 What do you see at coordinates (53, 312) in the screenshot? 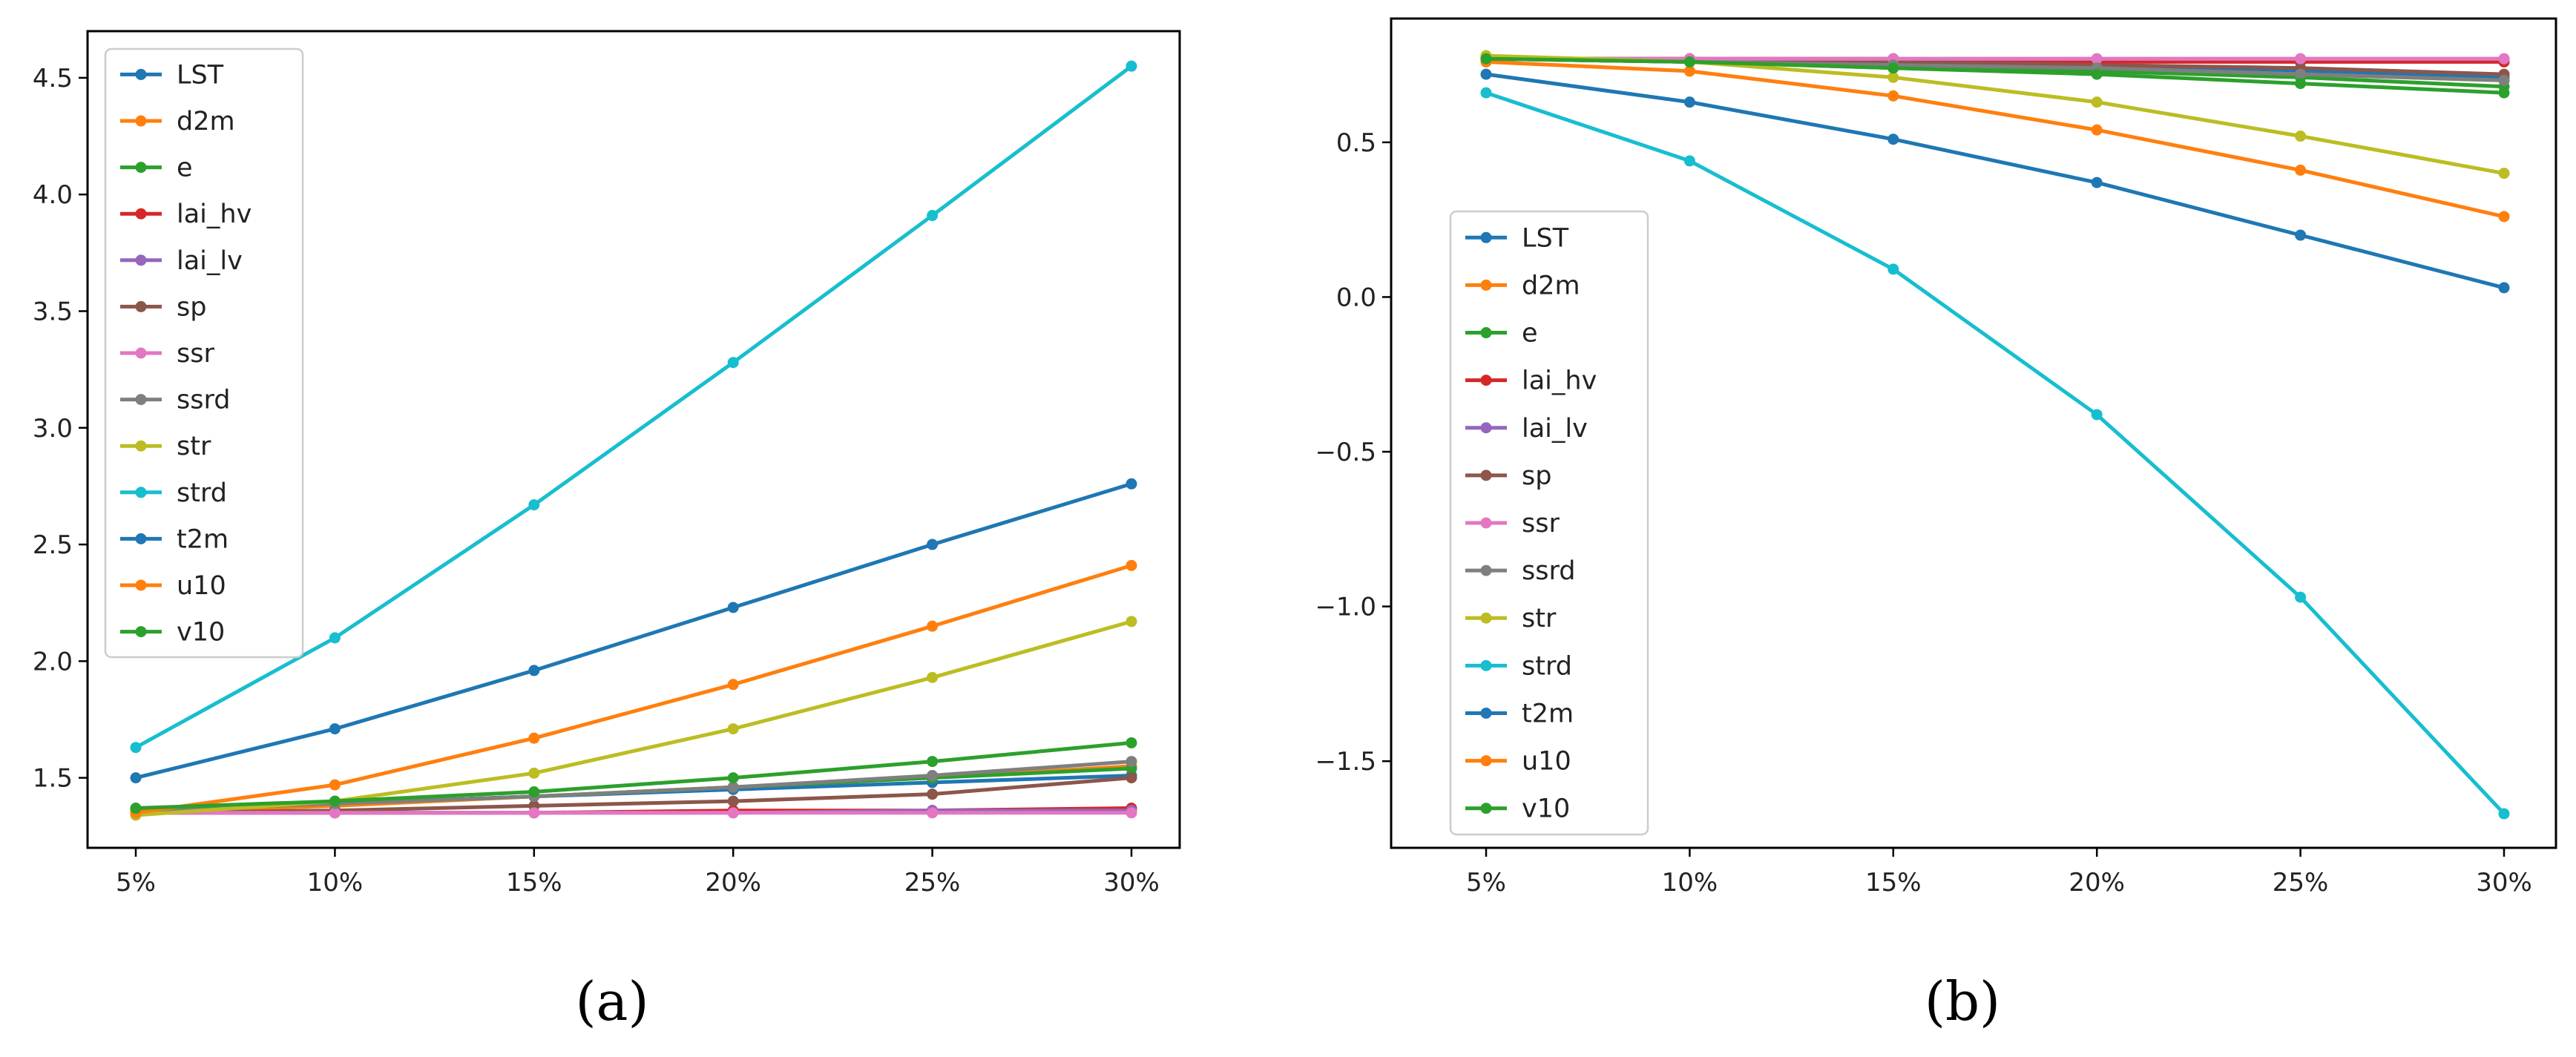
I see `y-tick-label: 3.5` at bounding box center [53, 312].